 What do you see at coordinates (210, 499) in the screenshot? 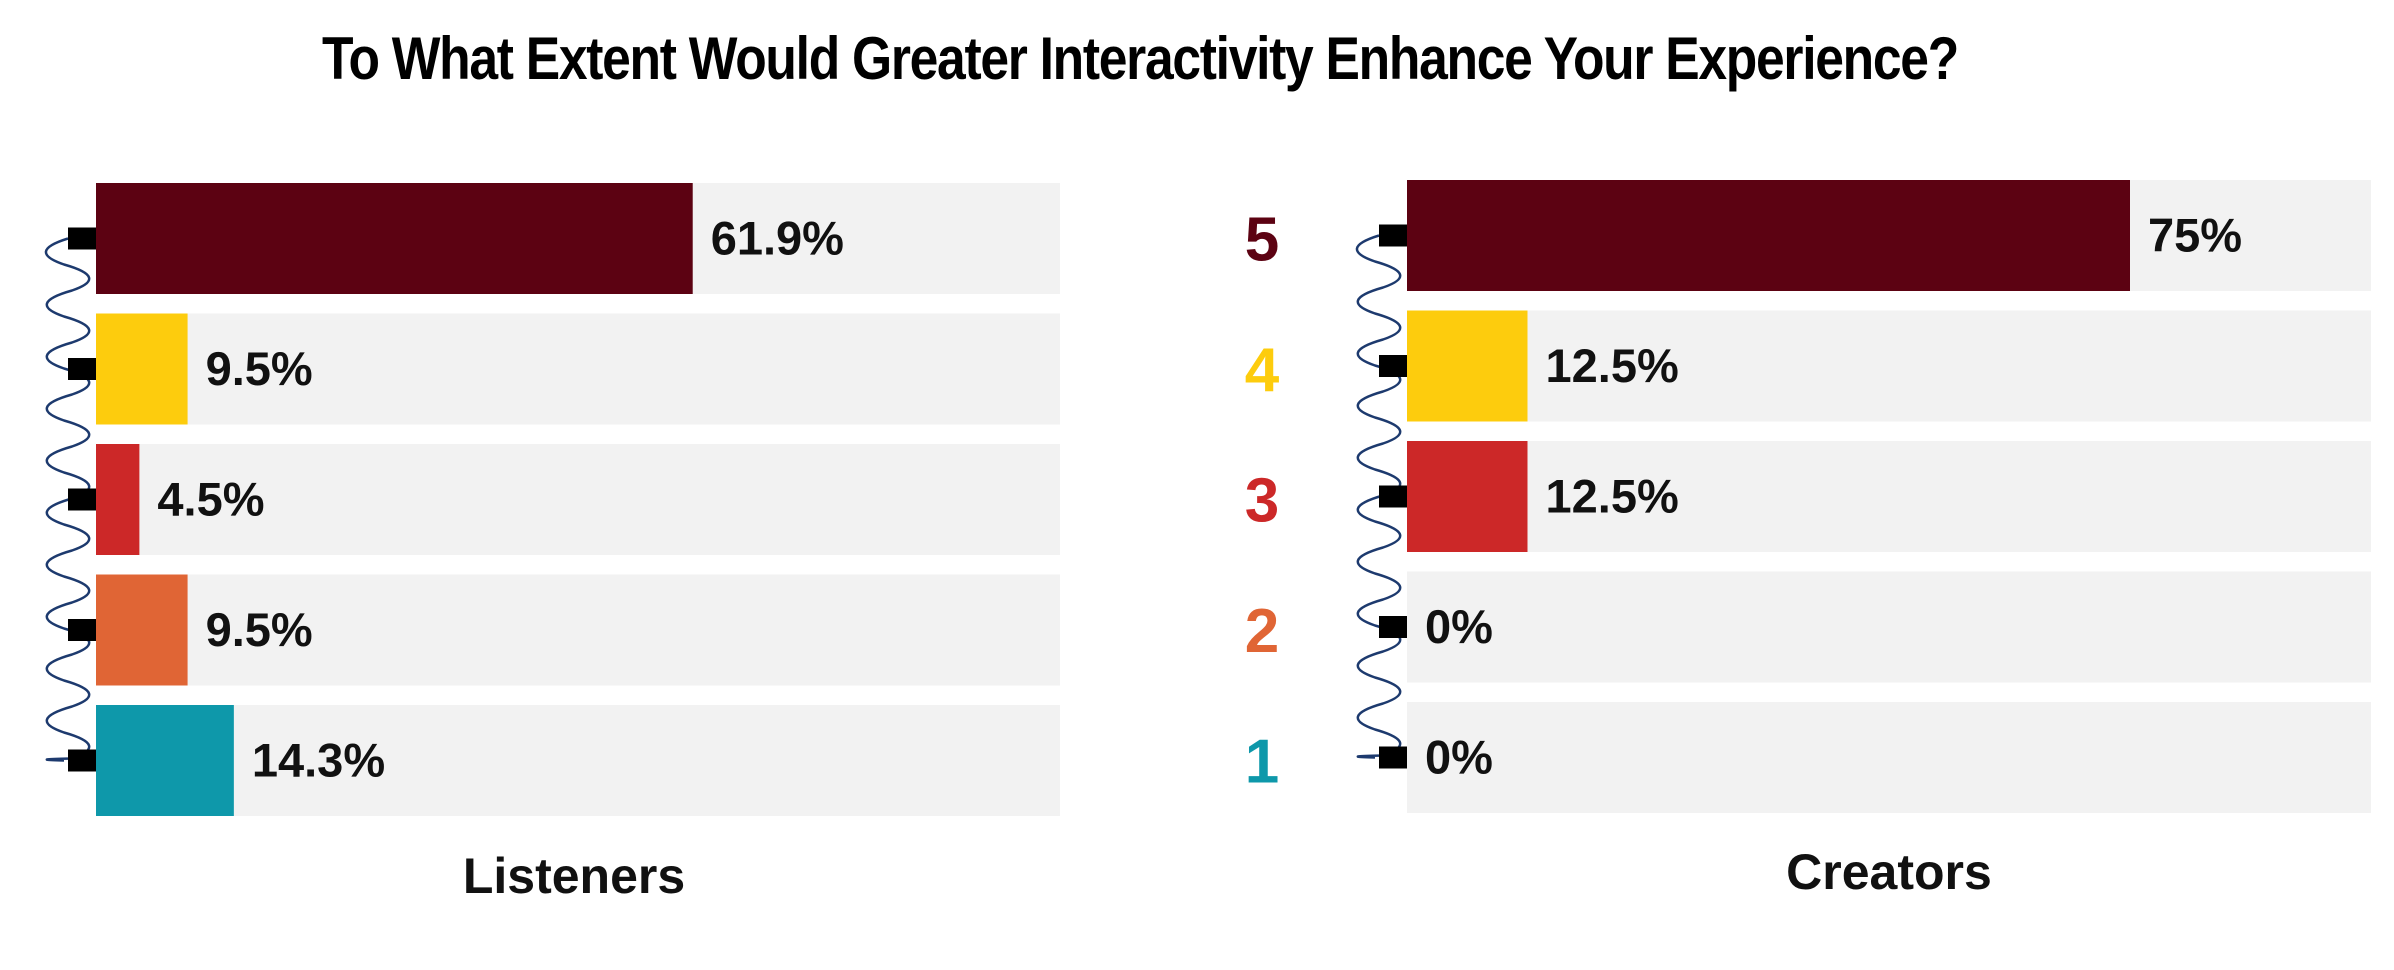
I see `data-label: 4.5%` at bounding box center [210, 499].